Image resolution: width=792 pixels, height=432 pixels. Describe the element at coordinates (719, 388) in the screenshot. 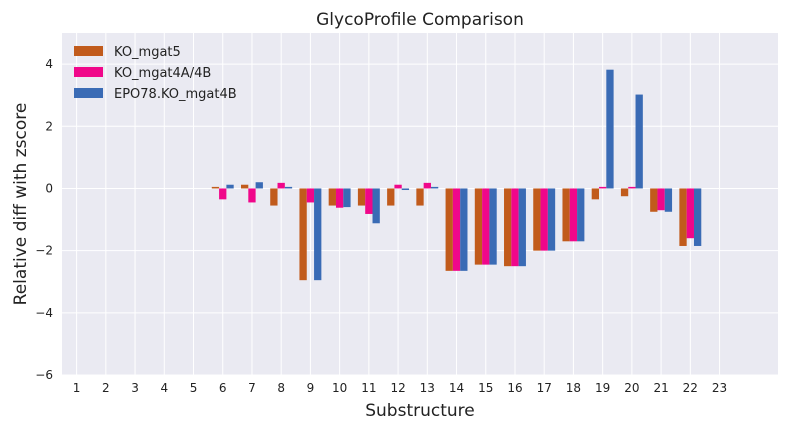

I see `x-tick-label: 23` at that location.